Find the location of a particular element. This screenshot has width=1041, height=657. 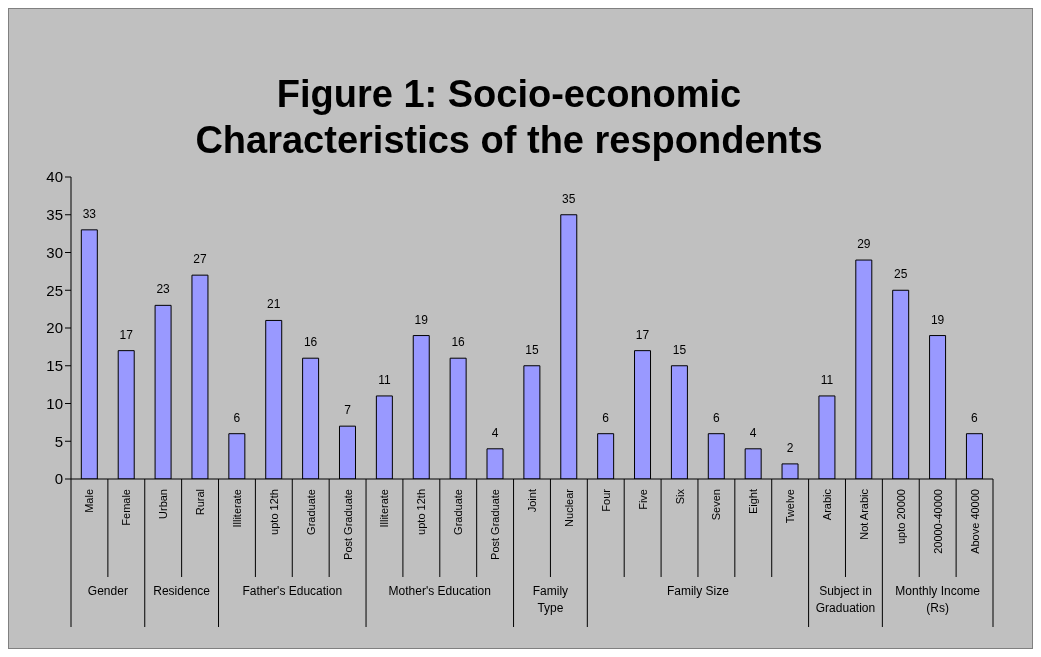

y-tick-label: 10 is located at coordinates (54, 403).